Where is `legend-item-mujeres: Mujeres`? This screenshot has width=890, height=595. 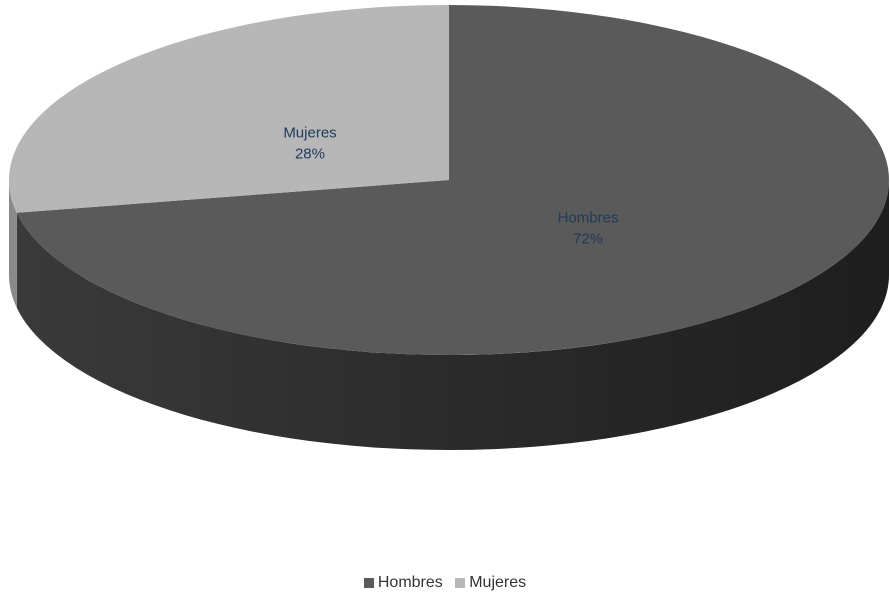
legend-item-mujeres: Mujeres is located at coordinates (490, 583).